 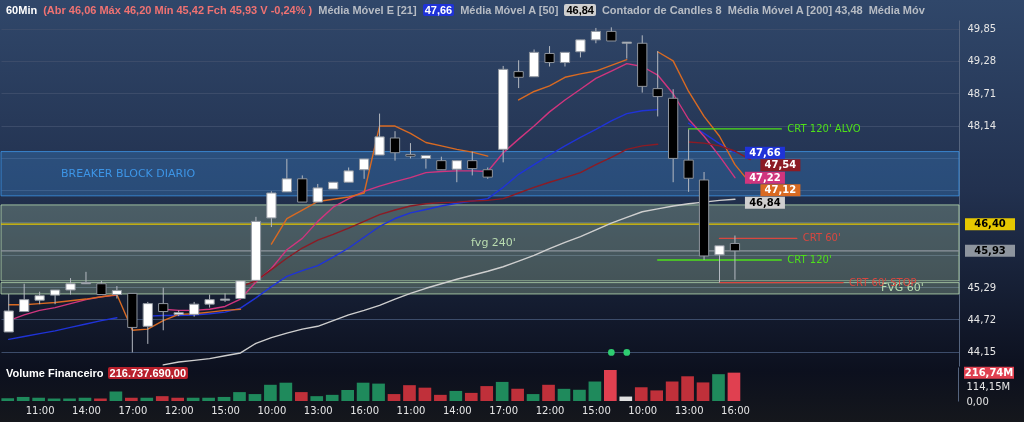 I want to click on y-tick-label: 49,85, so click(x=982, y=29).